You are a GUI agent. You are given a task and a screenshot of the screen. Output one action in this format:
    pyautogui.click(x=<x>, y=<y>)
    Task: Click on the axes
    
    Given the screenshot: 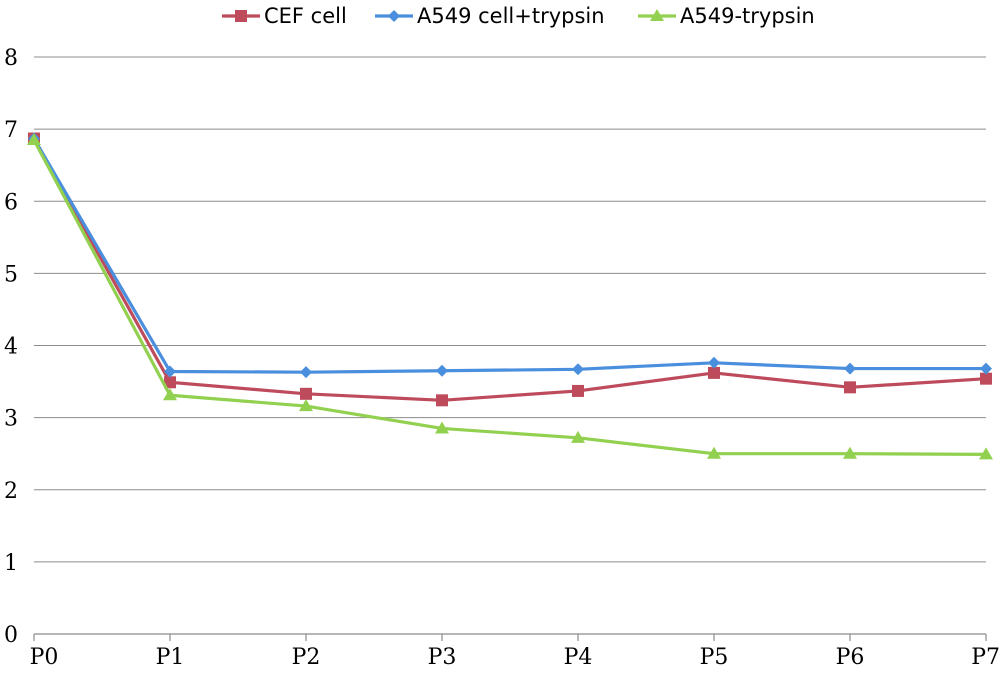 What is the action you would take?
    pyautogui.click(x=510, y=637)
    